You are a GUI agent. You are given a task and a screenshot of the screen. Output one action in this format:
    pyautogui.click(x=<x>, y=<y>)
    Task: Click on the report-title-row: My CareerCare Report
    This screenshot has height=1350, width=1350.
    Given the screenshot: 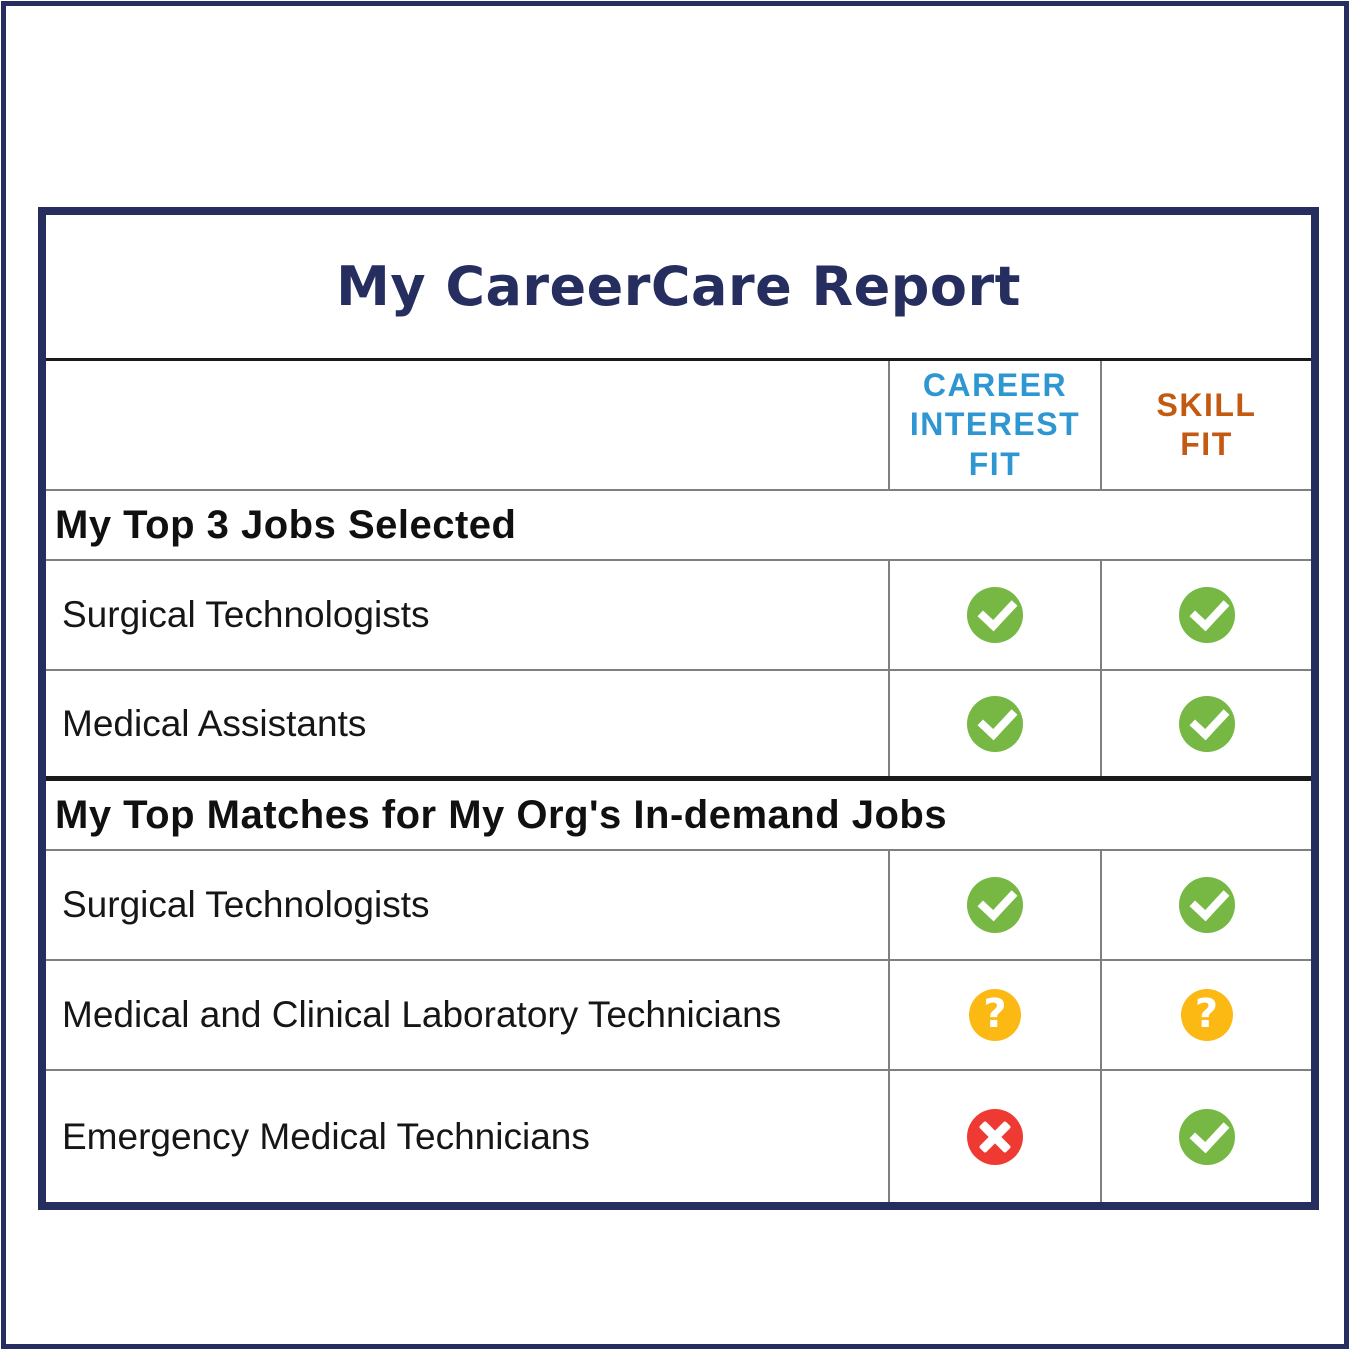 What is the action you would take?
    pyautogui.click(x=678, y=288)
    